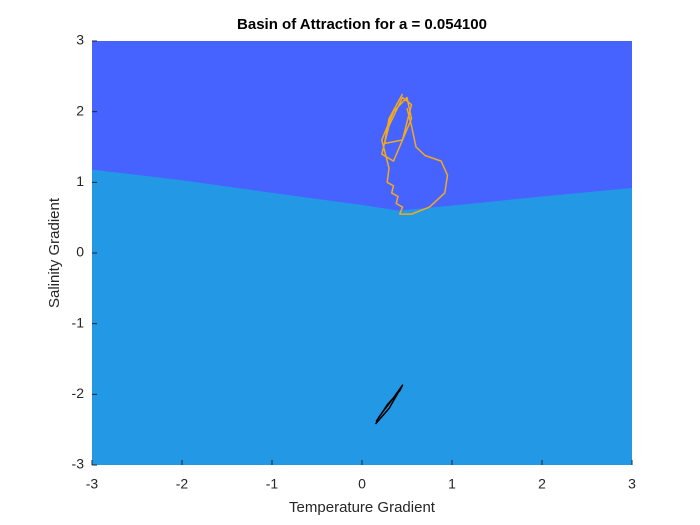  Describe the element at coordinates (80, 110) in the screenshot. I see `y-tick-label: 2` at that location.